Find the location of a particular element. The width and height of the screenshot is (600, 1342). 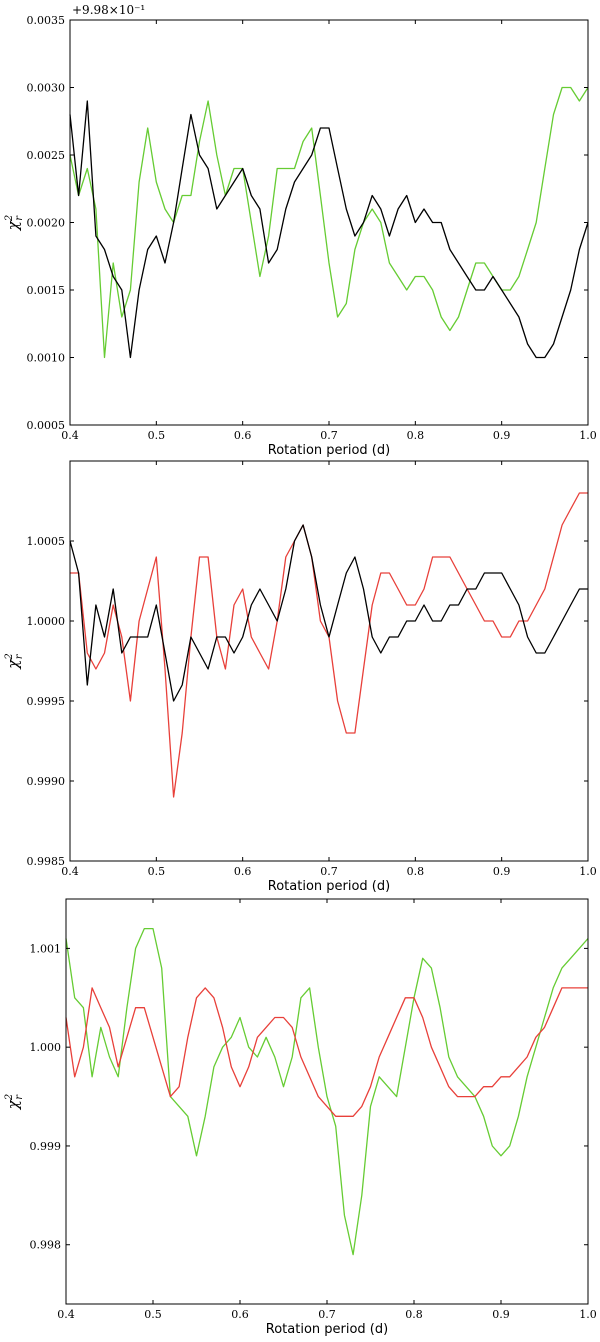

y-tick-label: 1.001 is located at coordinates (46, 948).